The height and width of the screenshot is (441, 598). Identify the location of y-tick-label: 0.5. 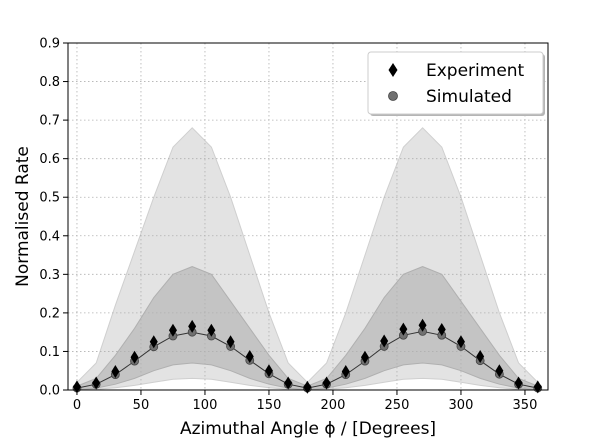
(49, 198).